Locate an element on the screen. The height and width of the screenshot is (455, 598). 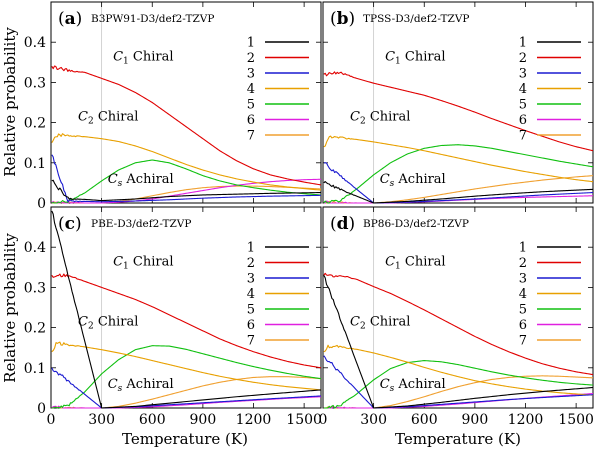
panel-a-ytick-label: 0.4 is located at coordinates (35, 43).